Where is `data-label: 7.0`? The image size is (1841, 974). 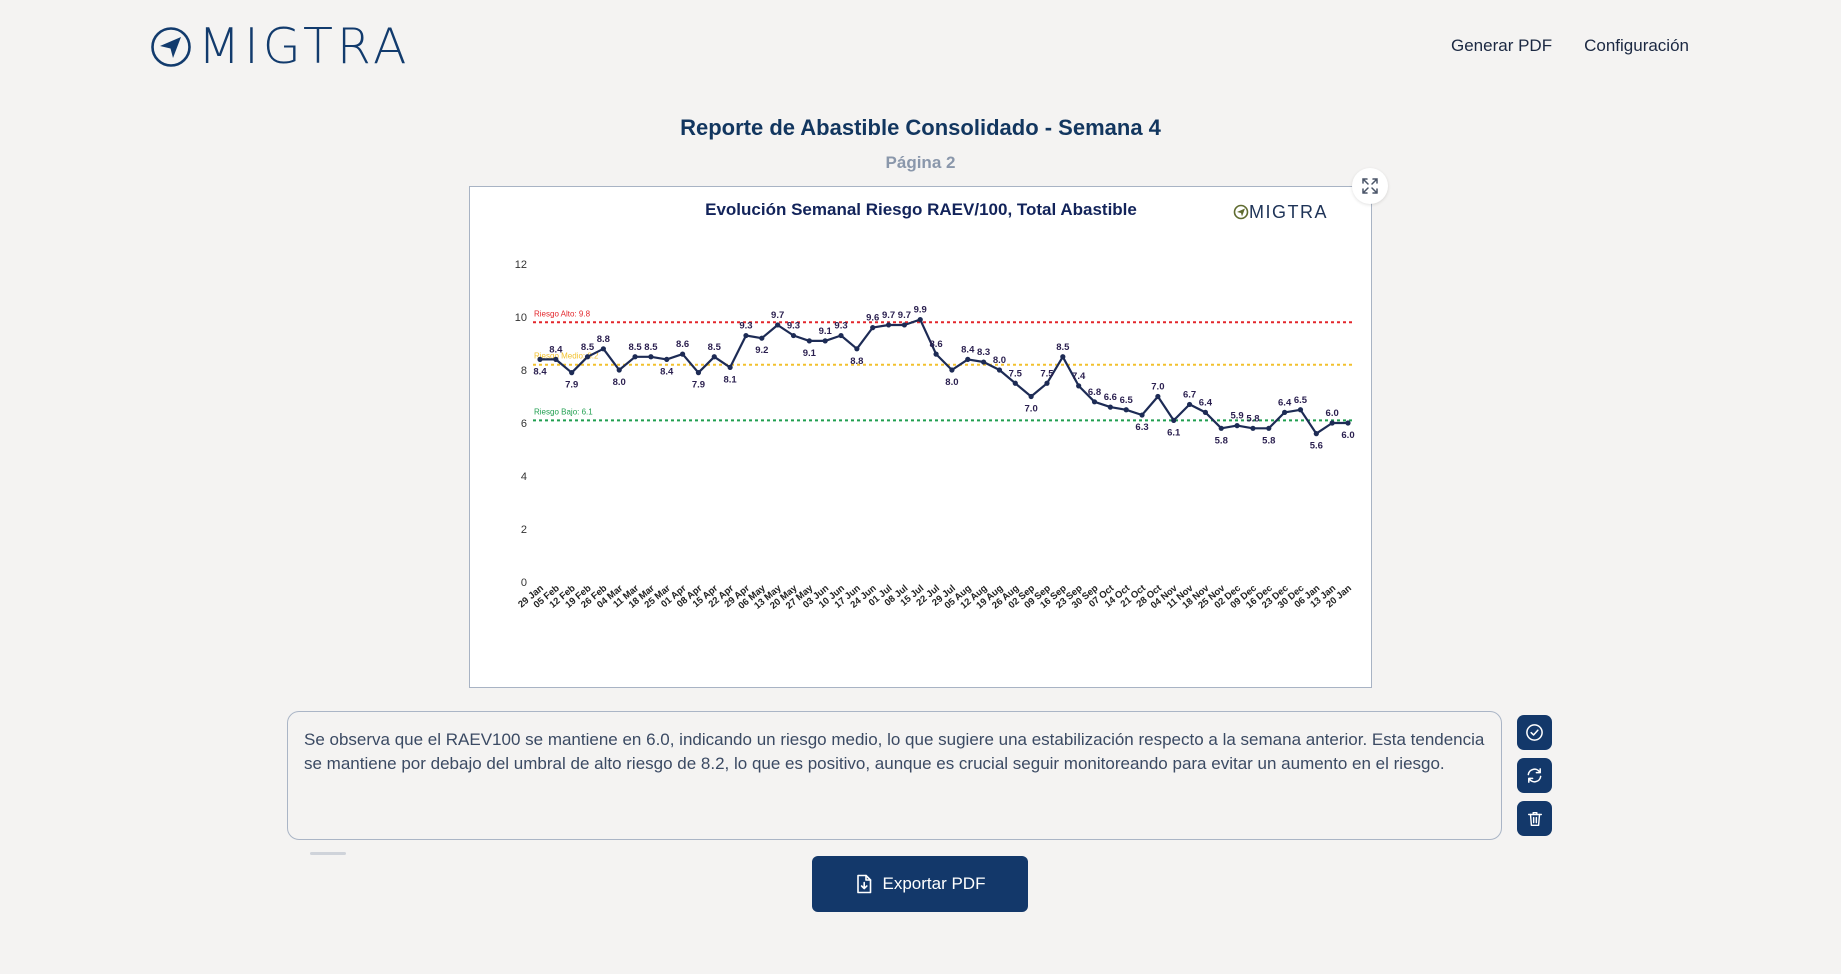
data-label: 7.0 is located at coordinates (1031, 409).